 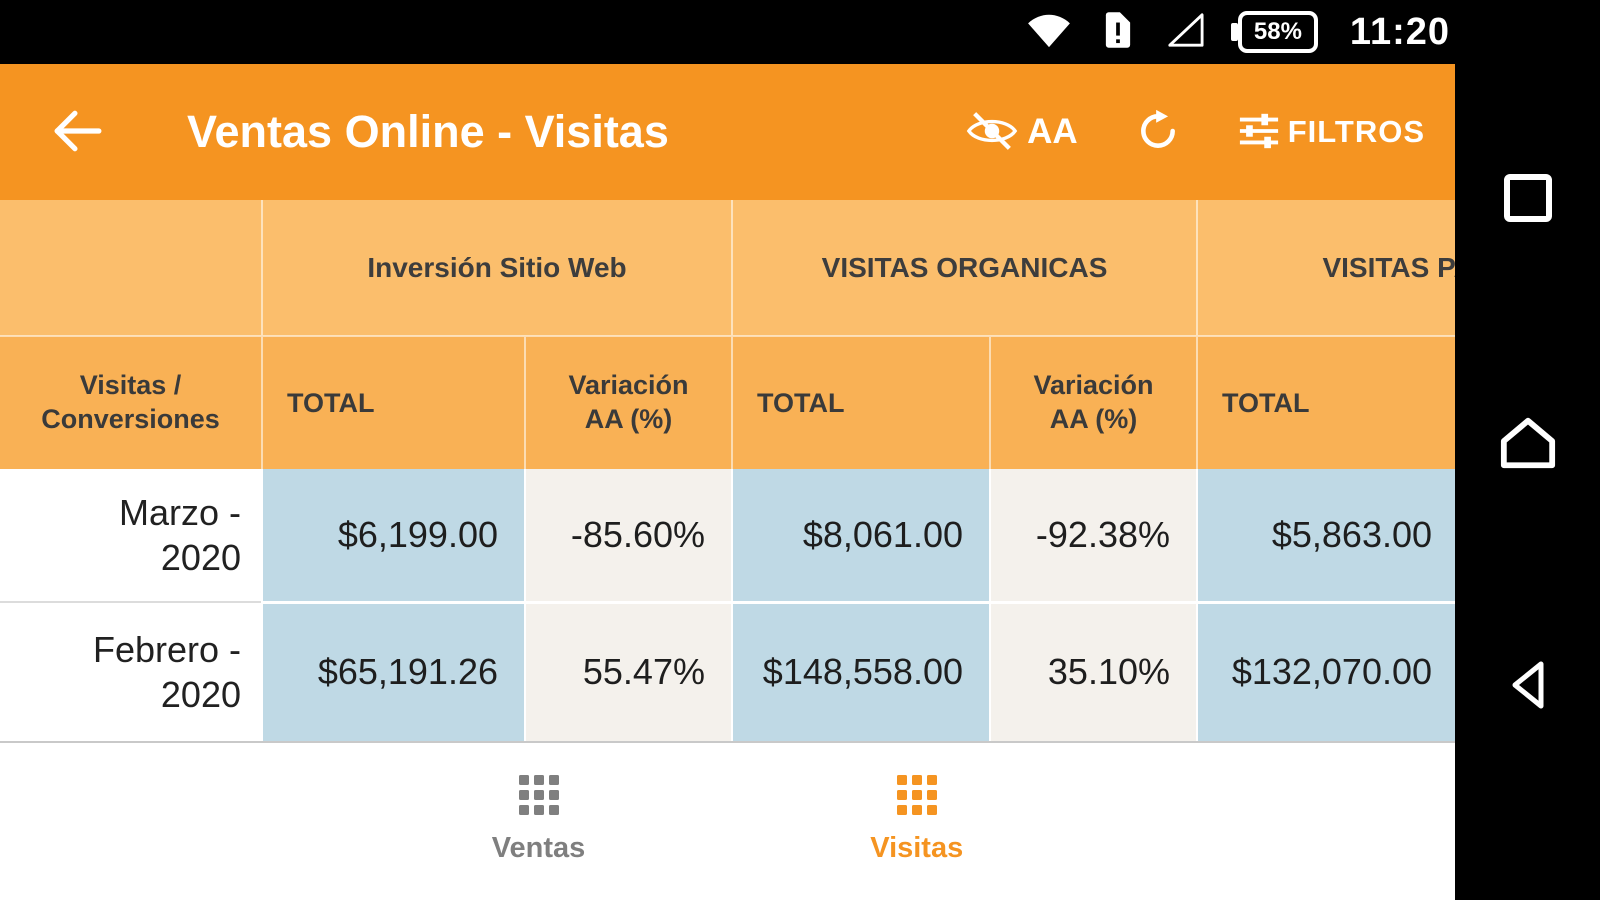 I want to click on column-header-total-3: TOTAL, so click(x=1325, y=402).